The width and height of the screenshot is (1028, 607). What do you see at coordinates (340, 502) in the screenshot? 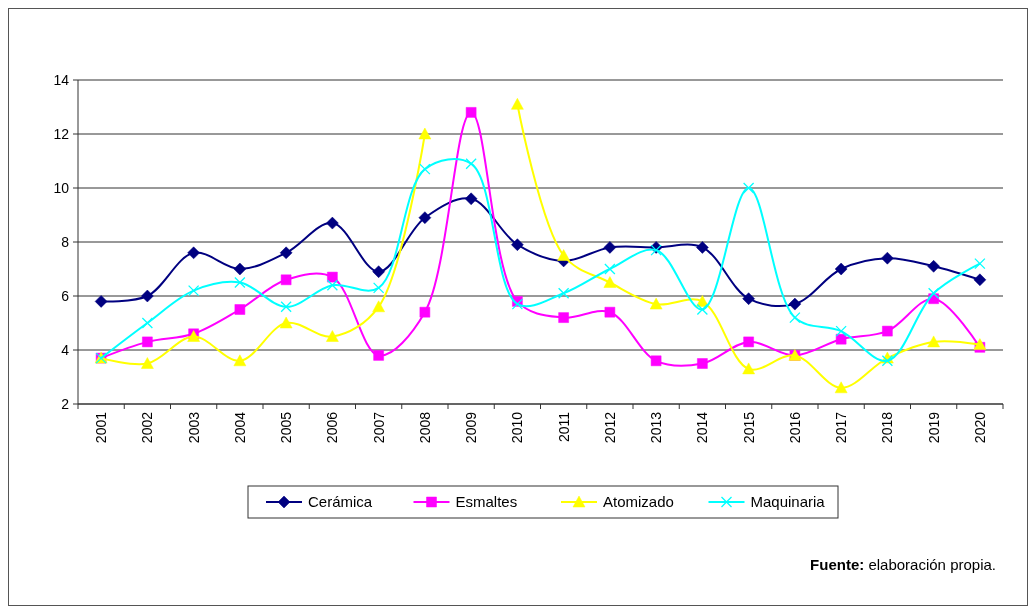
I see `legend-label: Cerámica` at bounding box center [340, 502].